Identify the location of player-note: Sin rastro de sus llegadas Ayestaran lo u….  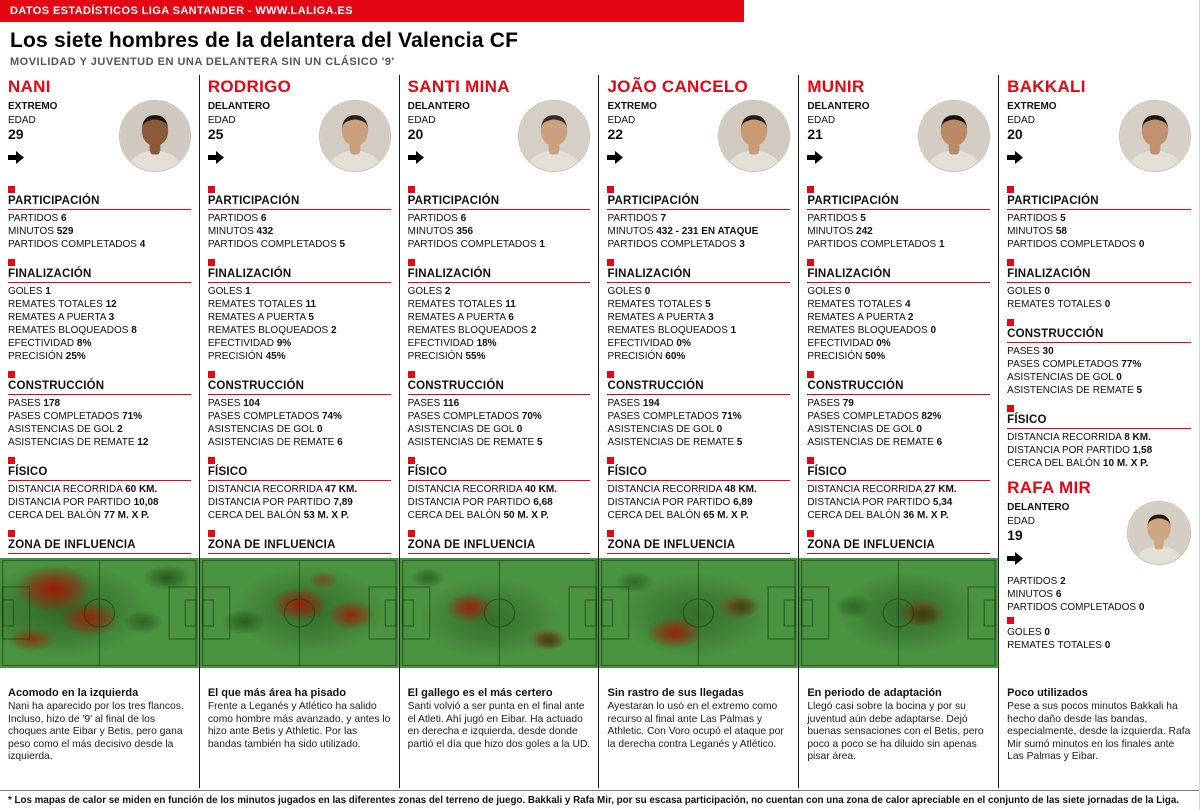
(698, 736).